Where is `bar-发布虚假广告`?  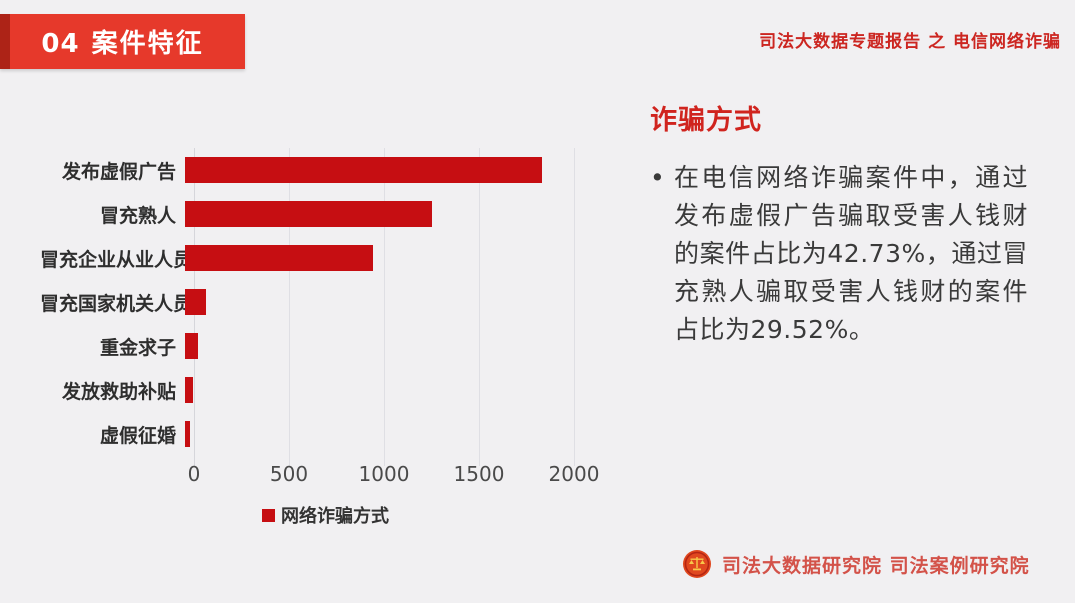
bar-发布虚假广告 is located at coordinates (364, 170).